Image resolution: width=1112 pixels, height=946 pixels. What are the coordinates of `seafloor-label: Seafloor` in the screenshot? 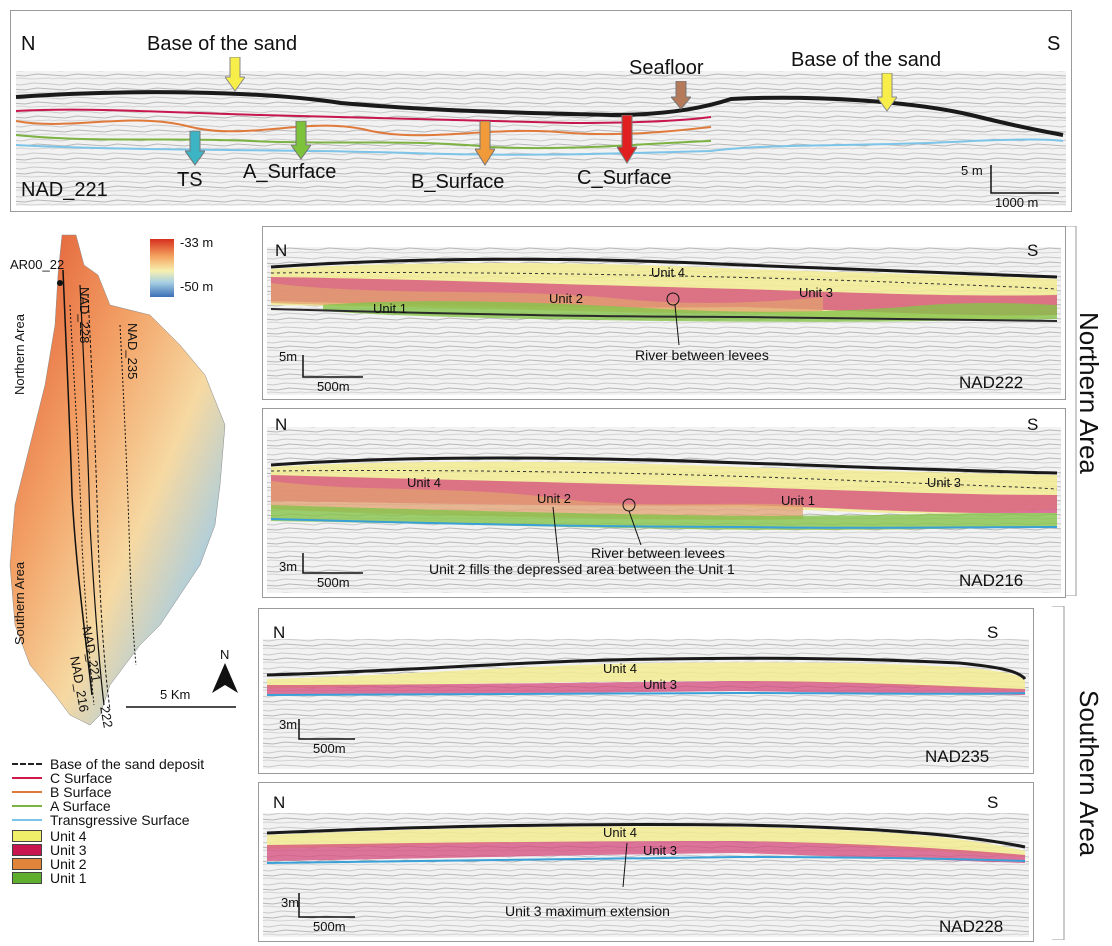 It's located at (666, 68).